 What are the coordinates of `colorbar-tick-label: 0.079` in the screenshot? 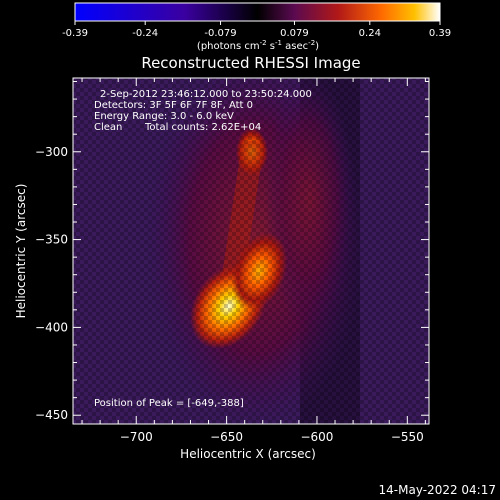 It's located at (294, 33).